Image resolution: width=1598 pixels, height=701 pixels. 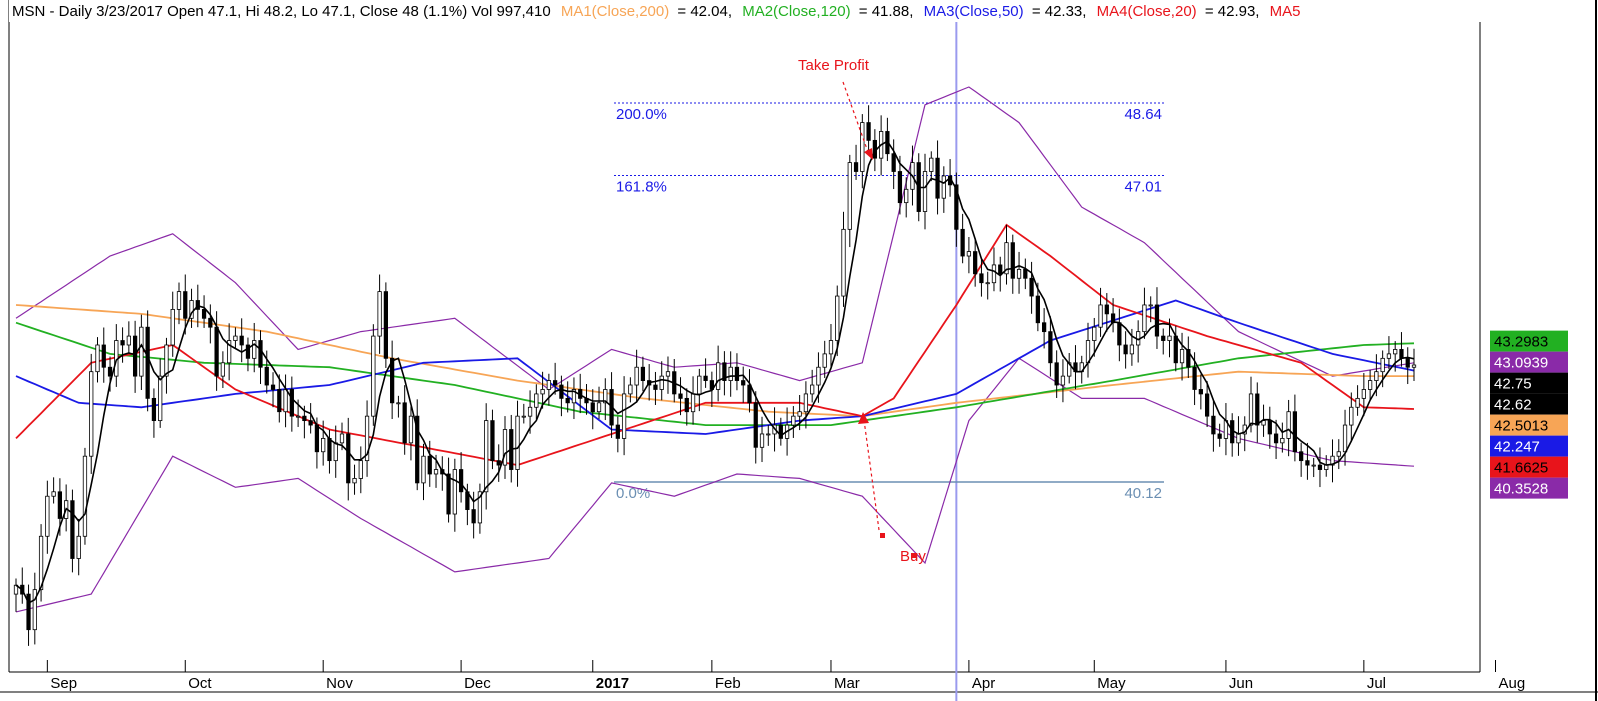 What do you see at coordinates (339, 683) in the screenshot?
I see `x-tick-label: Nov` at bounding box center [339, 683].